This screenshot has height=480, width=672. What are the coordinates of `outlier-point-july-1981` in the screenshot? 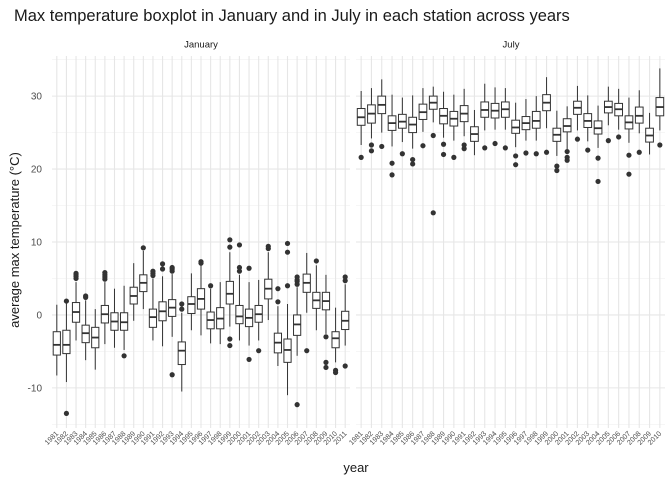 It's located at (361, 157).